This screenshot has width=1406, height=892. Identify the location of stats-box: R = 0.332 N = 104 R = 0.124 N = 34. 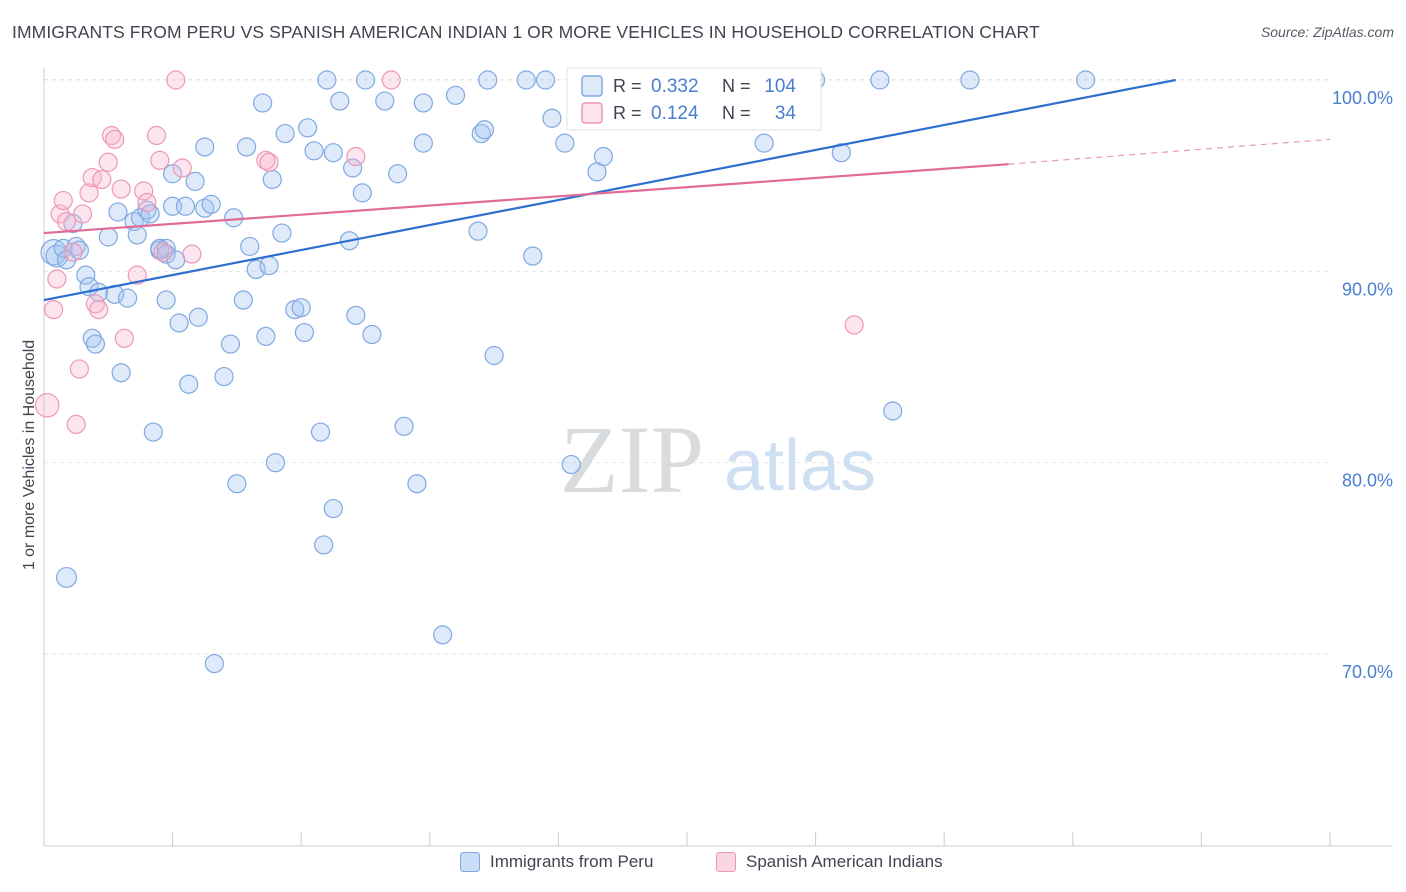
(694, 99).